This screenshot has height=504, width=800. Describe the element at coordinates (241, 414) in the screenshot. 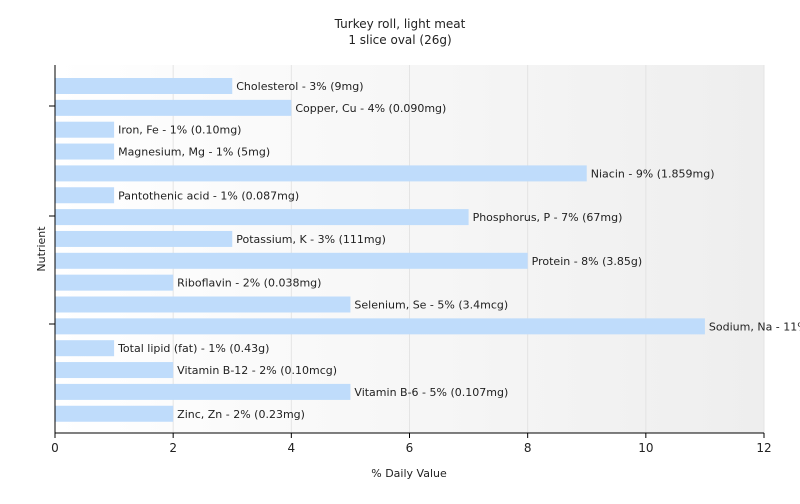

I see `data-label-15: Zinc, Zn - 2% (0.23mg)` at that location.